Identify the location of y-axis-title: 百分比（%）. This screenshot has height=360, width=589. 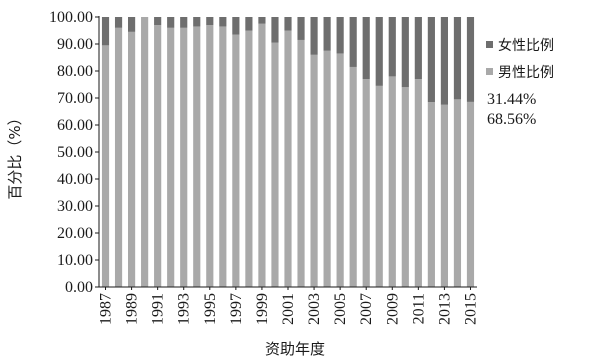
(15, 154).